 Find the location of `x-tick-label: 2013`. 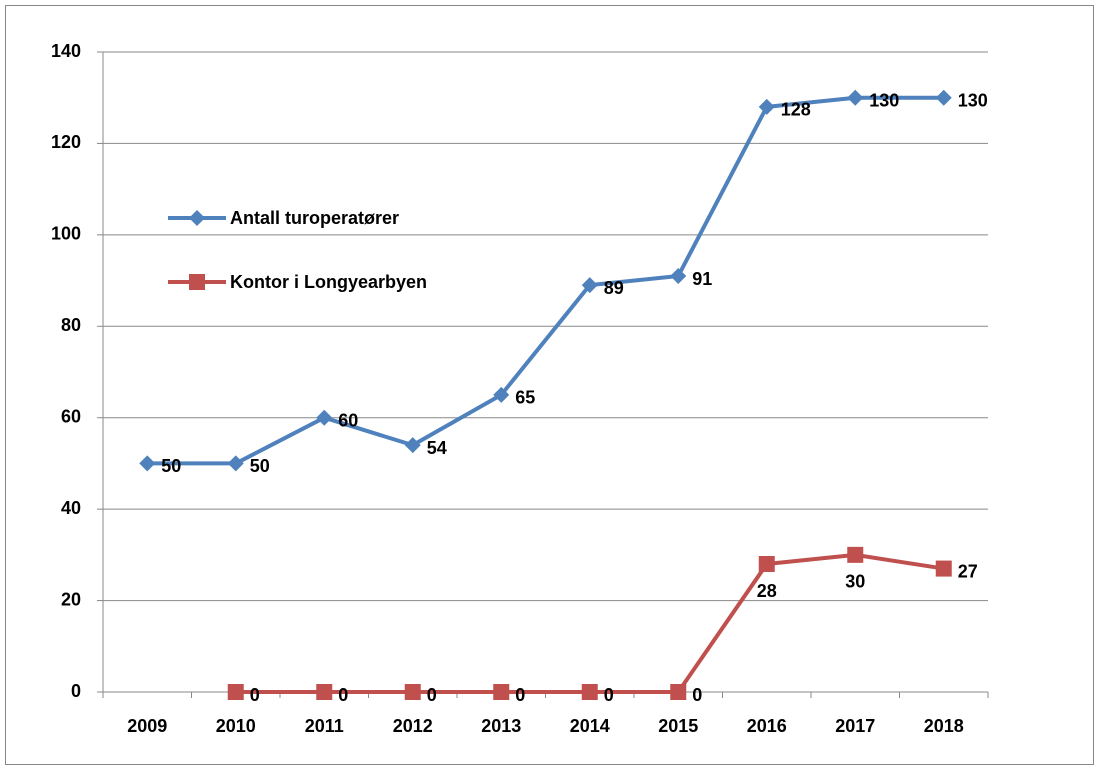

x-tick-label: 2013 is located at coordinates (501, 726).